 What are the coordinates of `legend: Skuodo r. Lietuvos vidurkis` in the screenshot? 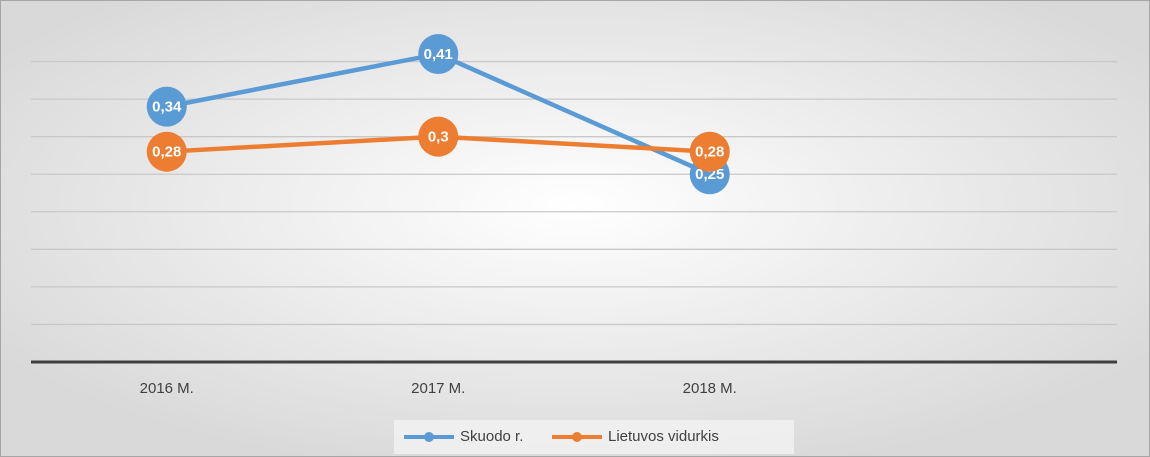 It's located at (594, 437).